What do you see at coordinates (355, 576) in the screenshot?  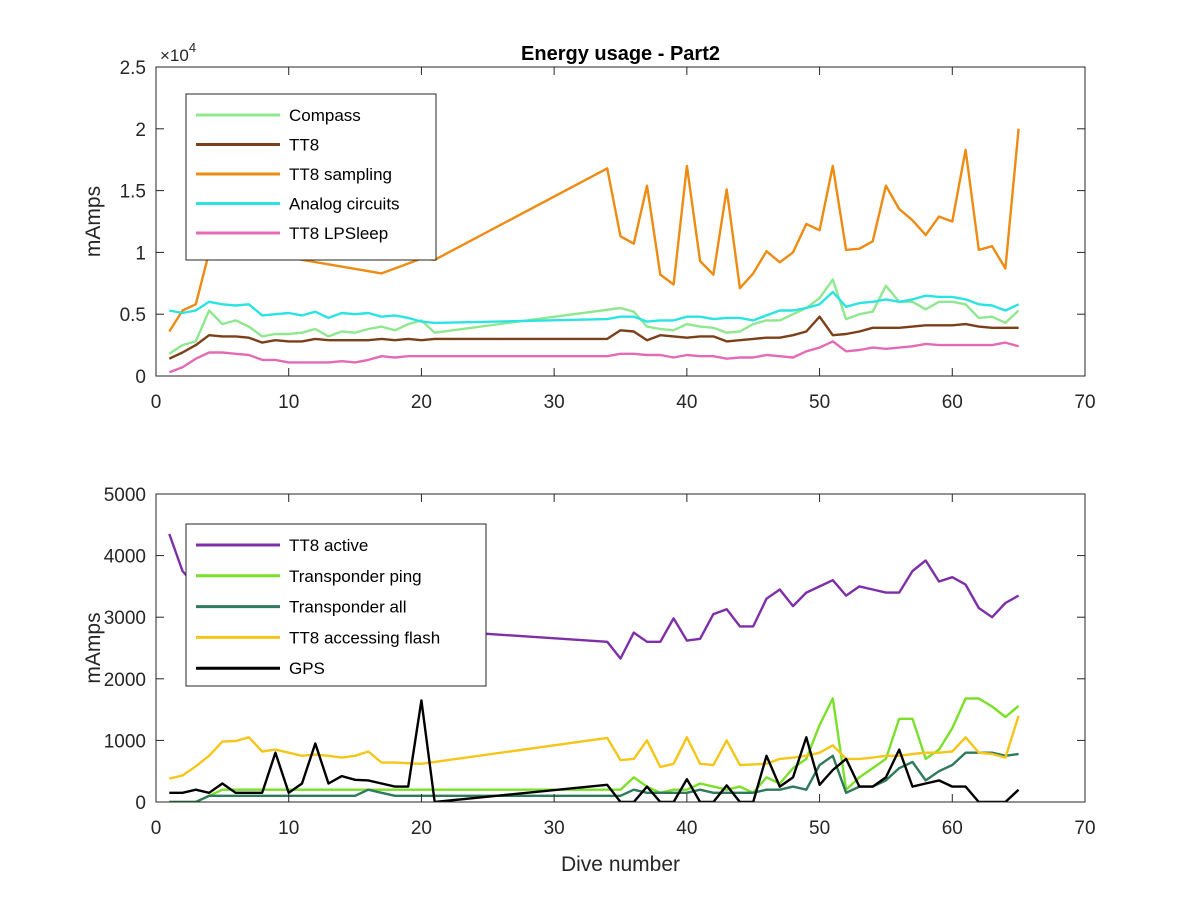 I see `legend-label: Transponder ping` at bounding box center [355, 576].